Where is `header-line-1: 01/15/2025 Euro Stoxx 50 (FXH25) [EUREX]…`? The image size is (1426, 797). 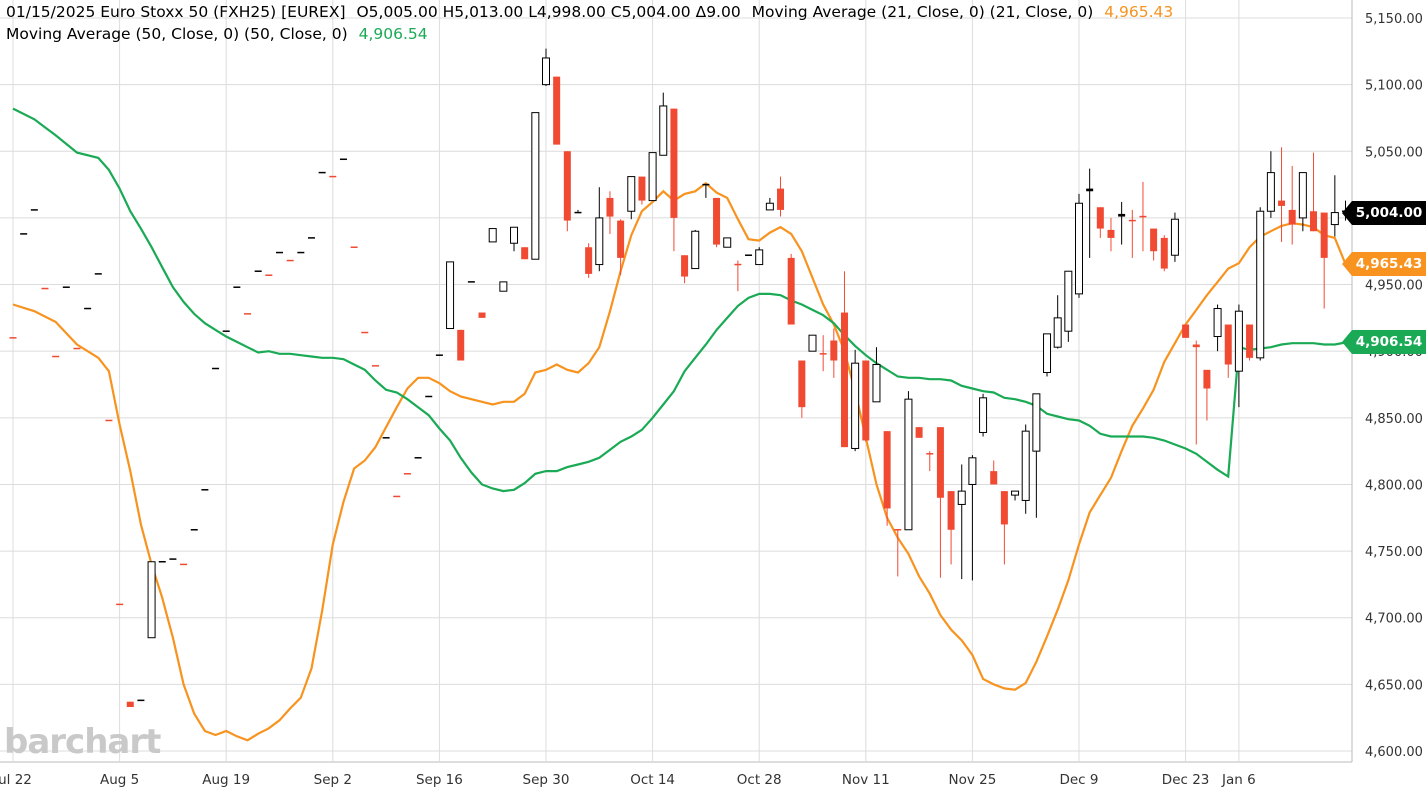
header-line-1: 01/15/2025 Euro Stoxx 50 (FXH25) [EUREX]… is located at coordinates (592, 12).